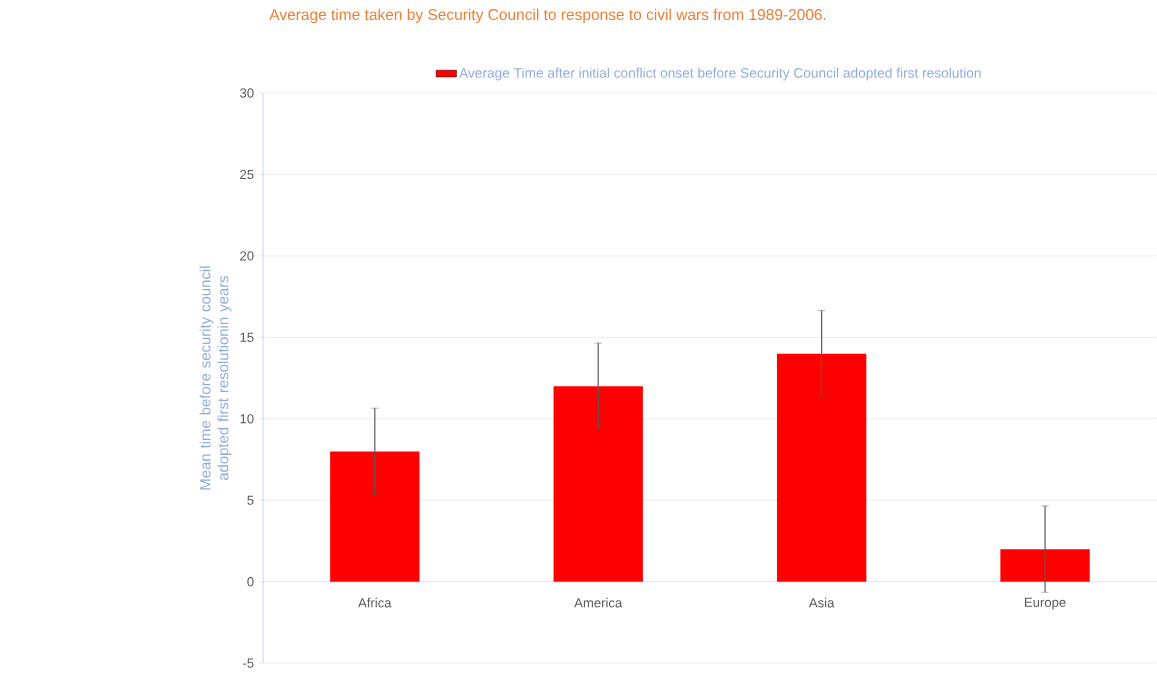 This screenshot has width=1157, height=673. What do you see at coordinates (247, 256) in the screenshot?
I see `y-tick-label: 20` at bounding box center [247, 256].